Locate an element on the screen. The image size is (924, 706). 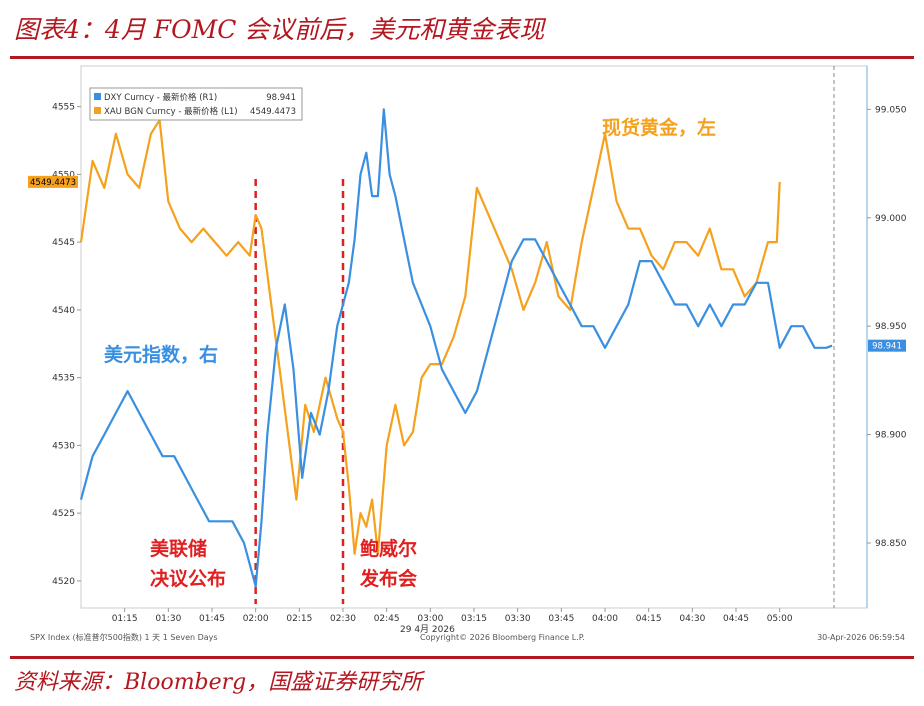
x-tick-label: 03:45 is located at coordinates (561, 619).